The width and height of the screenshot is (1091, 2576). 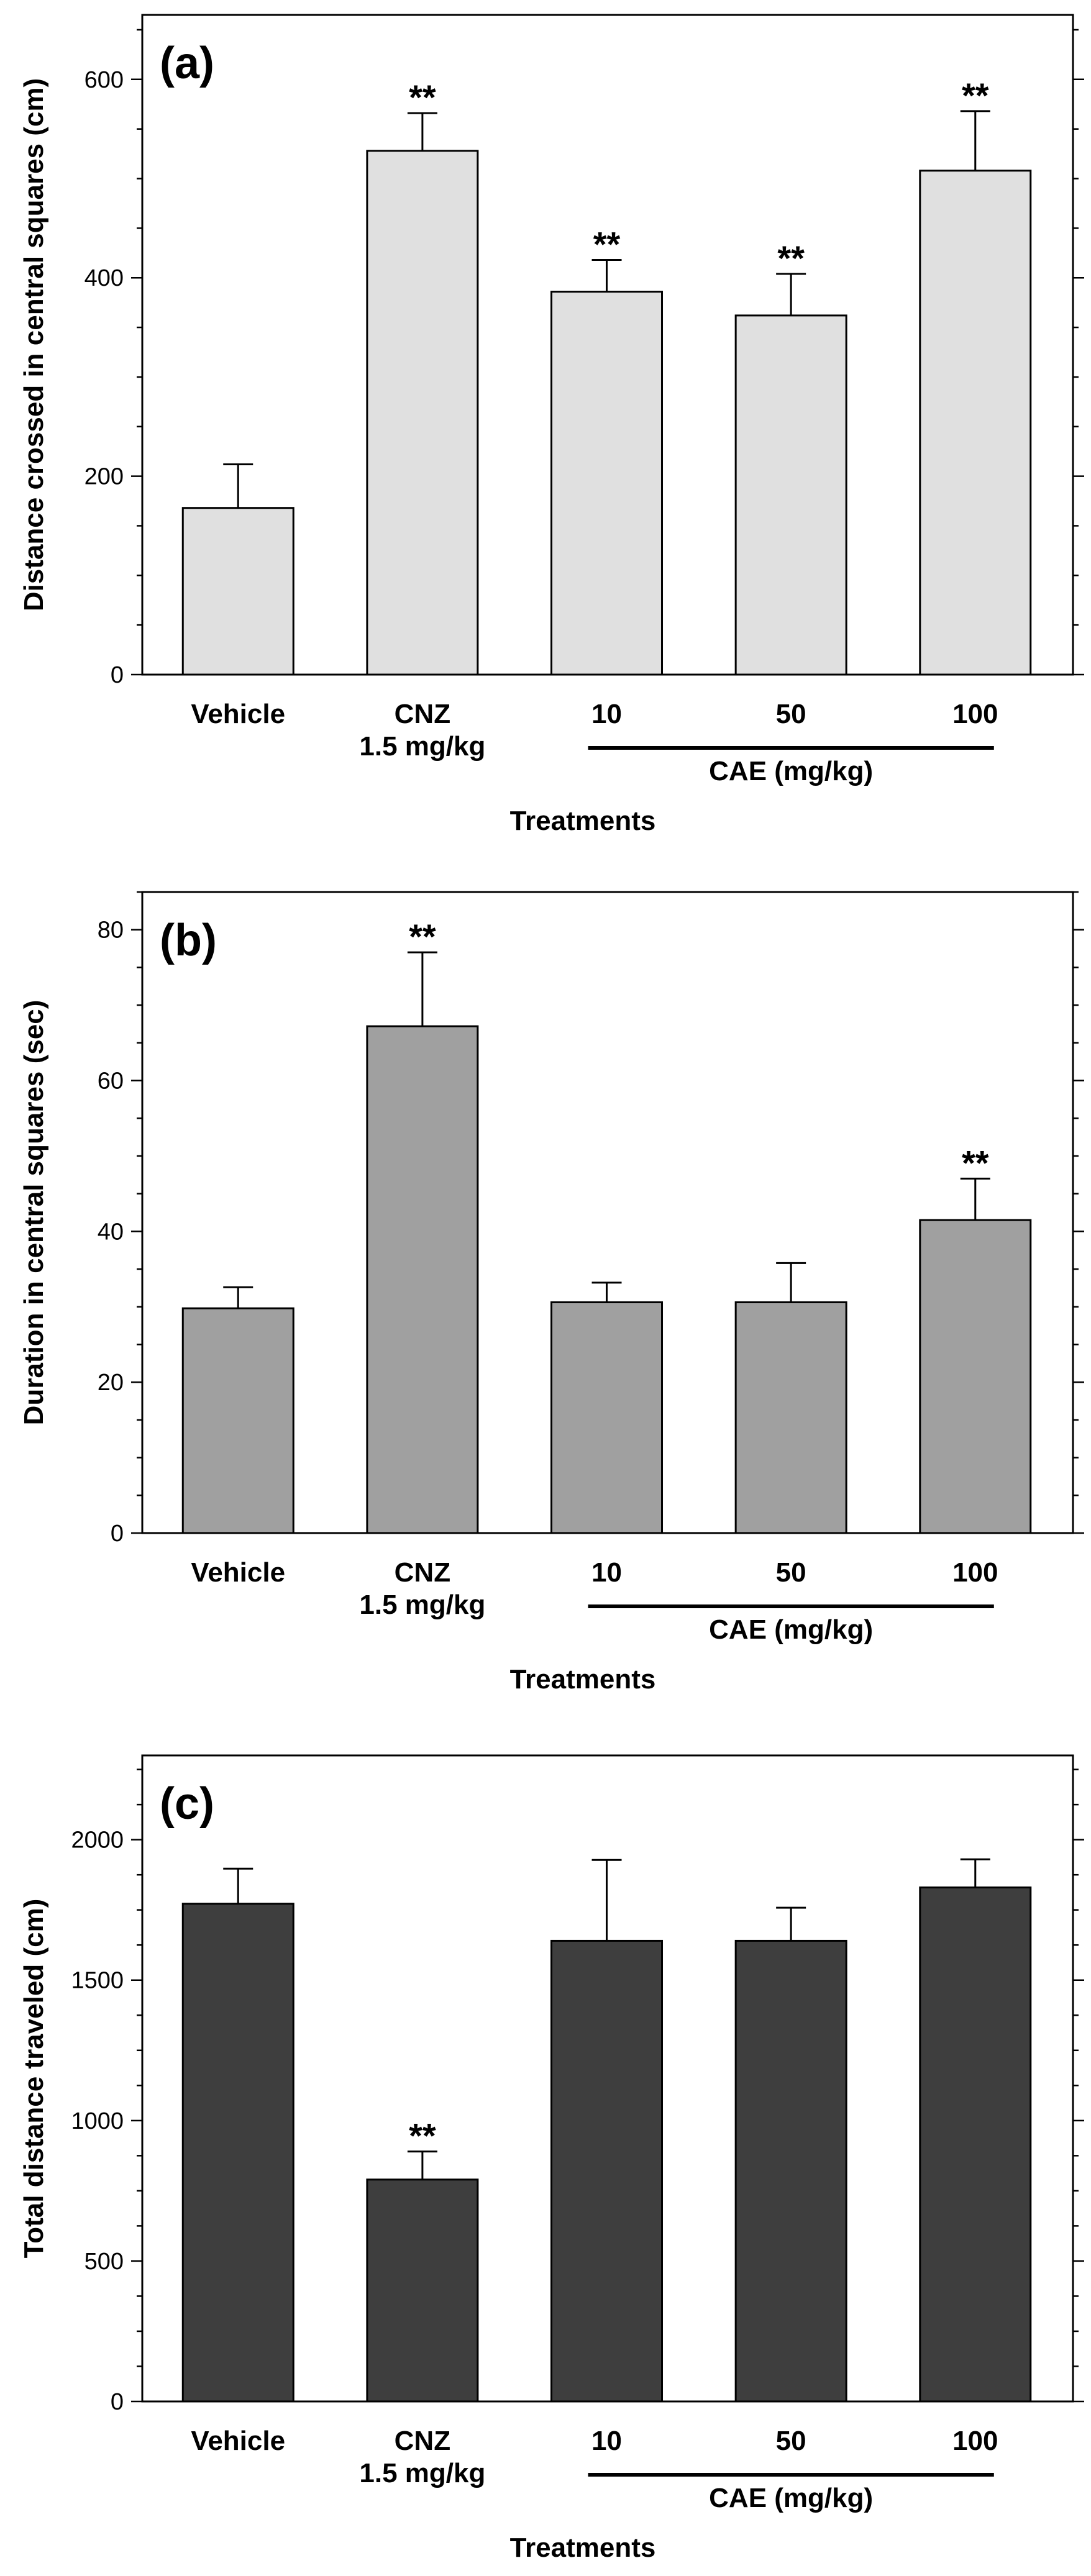 What do you see at coordinates (97, 1981) in the screenshot?
I see `y-tick-label: 1500` at bounding box center [97, 1981].